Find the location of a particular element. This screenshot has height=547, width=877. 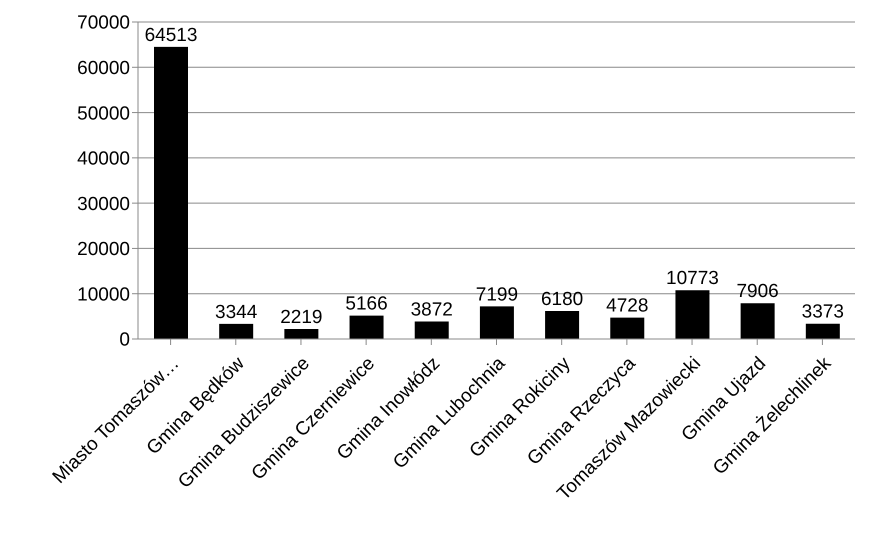

y-tick-label: 10000 is located at coordinates (103, 295).